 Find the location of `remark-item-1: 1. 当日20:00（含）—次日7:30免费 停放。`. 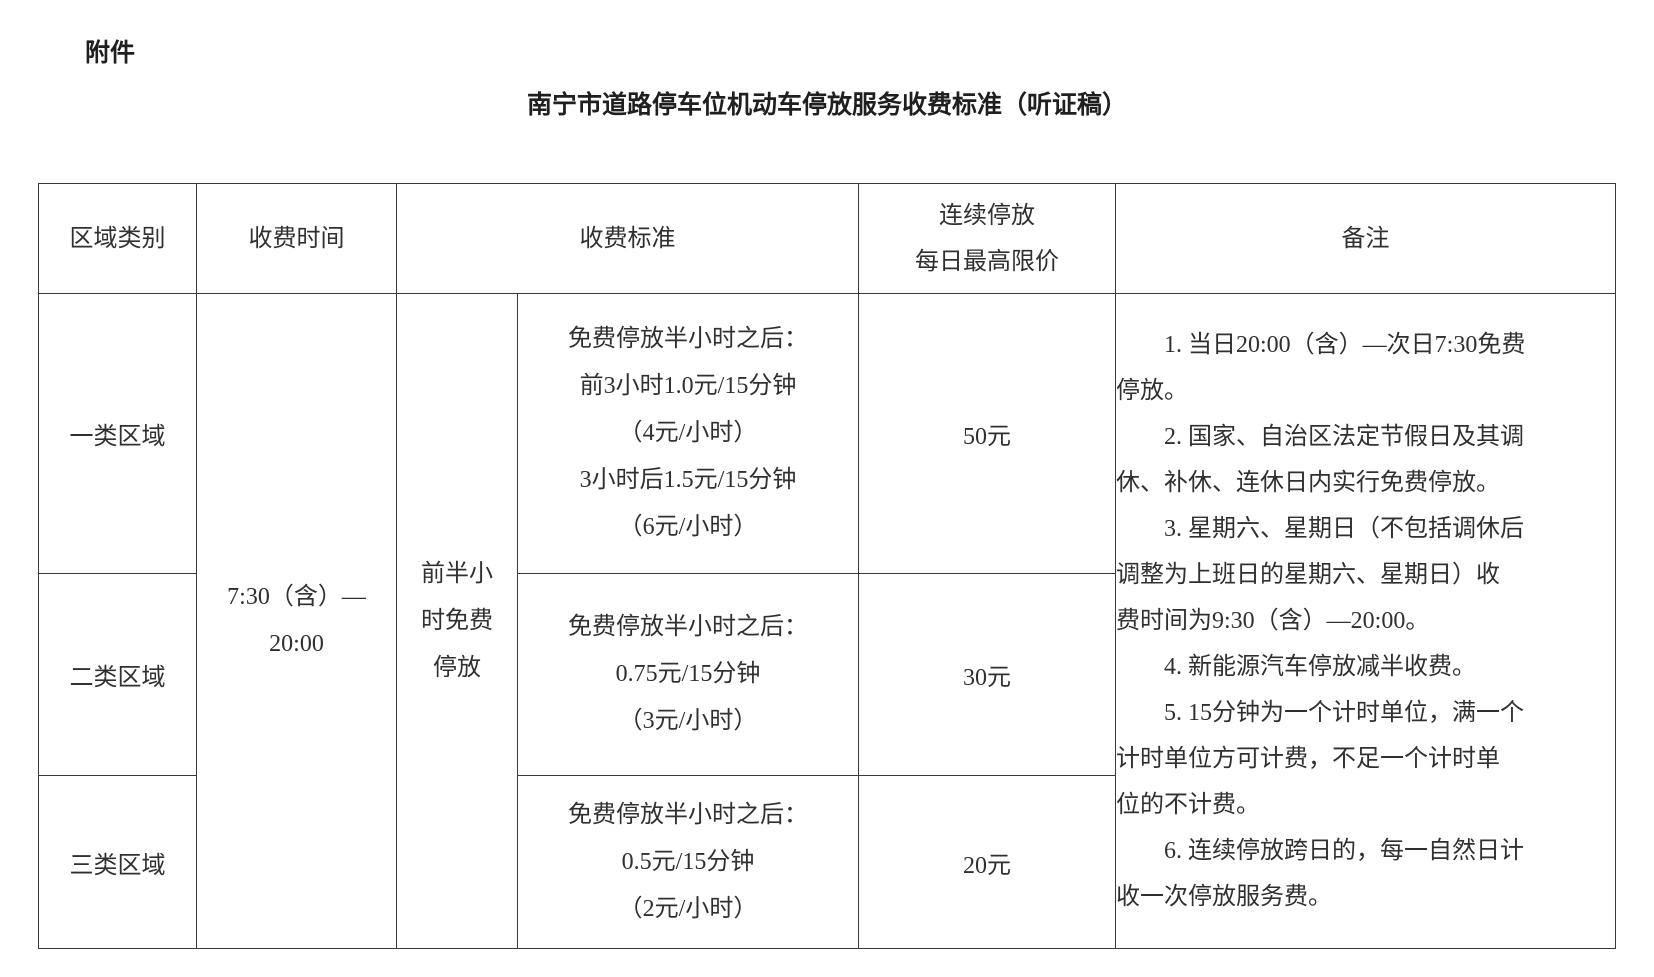

remark-item-1: 1. 当日20:00（含）—次日7:30免费 停放。 is located at coordinates (1321, 368).